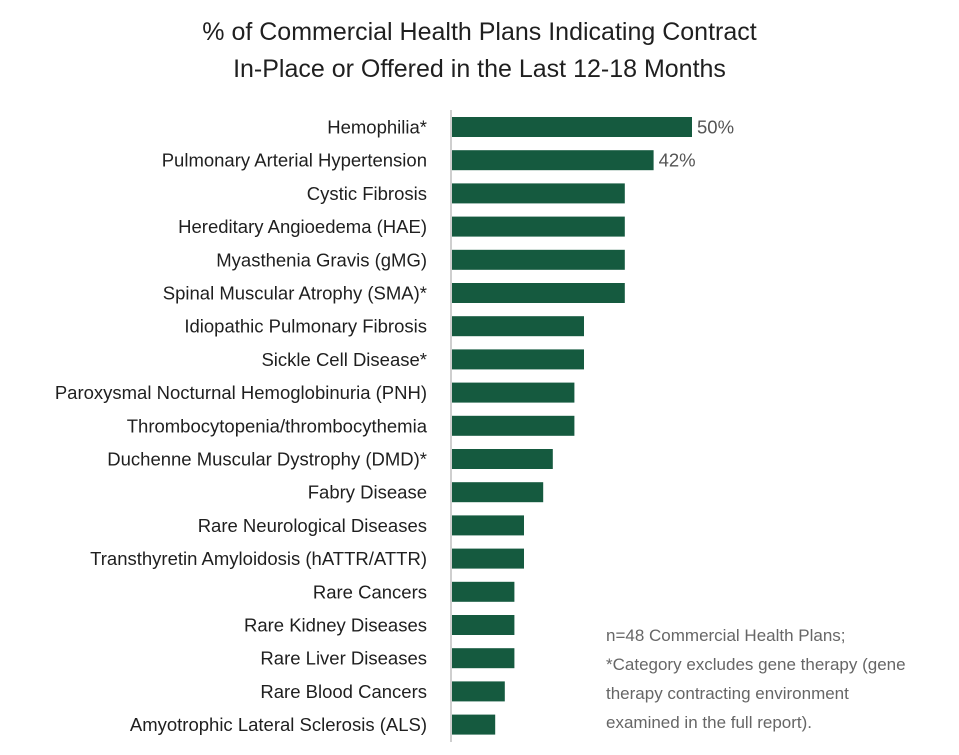  I want to click on category-label: Amyotrophic Lateral Sclerosis (ALS), so click(278, 724).